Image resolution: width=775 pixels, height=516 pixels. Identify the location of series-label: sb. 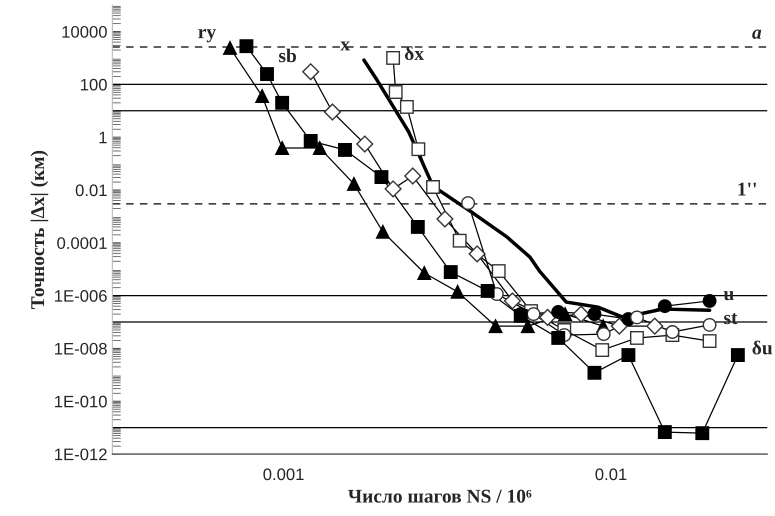
(287, 55).